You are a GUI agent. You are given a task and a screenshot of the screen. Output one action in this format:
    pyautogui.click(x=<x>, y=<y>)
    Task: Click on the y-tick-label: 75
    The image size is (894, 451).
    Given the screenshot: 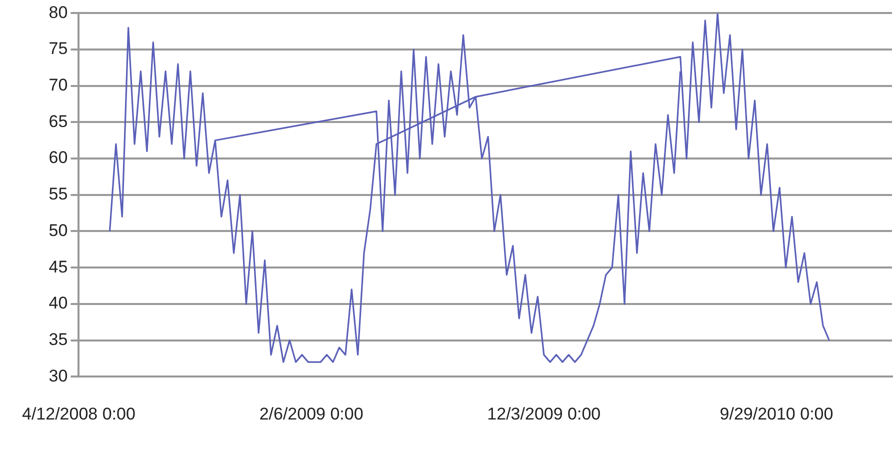 What is the action you would take?
    pyautogui.click(x=58, y=48)
    